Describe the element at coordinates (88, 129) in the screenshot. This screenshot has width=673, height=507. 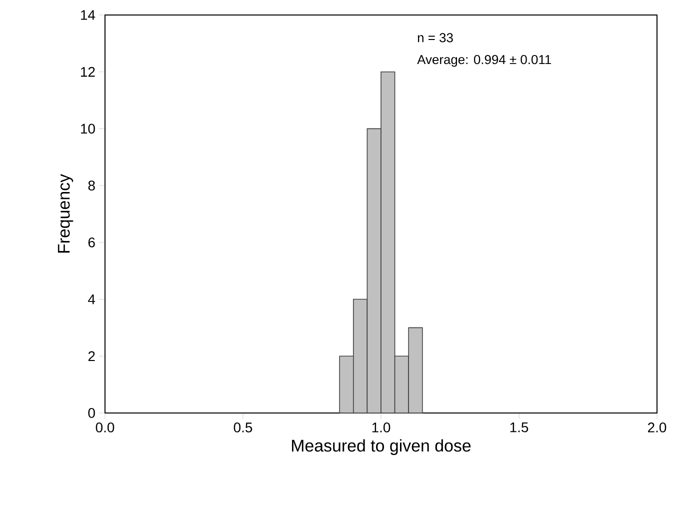
I see `y-tick-label: 10` at that location.